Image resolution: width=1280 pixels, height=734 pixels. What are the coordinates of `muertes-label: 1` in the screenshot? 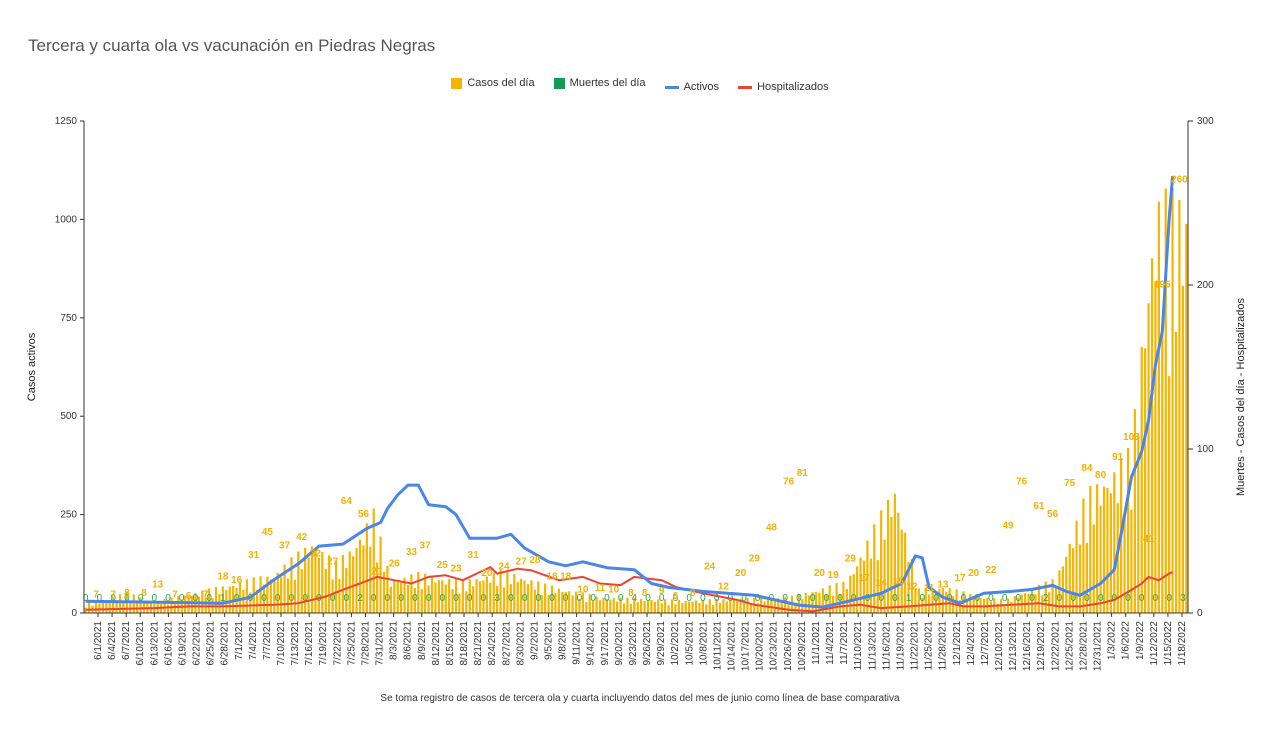 It's located at (223, 598).